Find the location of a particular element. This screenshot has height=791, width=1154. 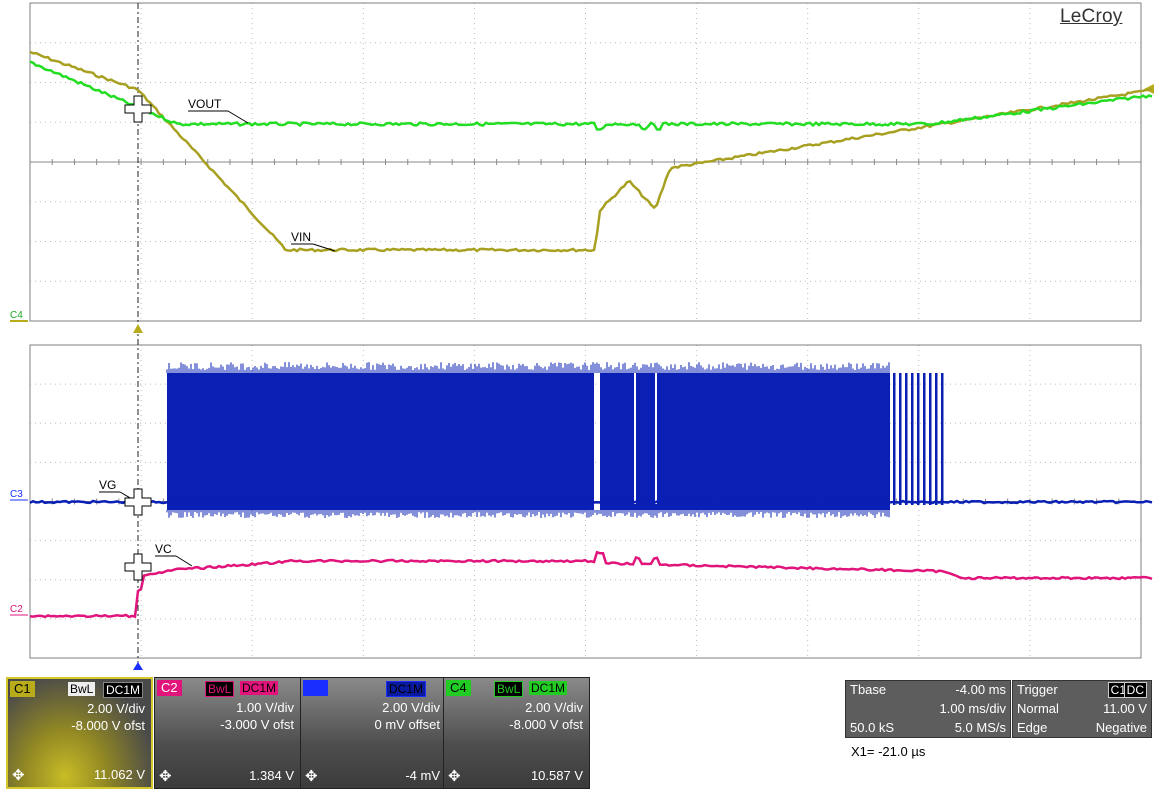

channel-c4-tag: C4 is located at coordinates (458, 688).